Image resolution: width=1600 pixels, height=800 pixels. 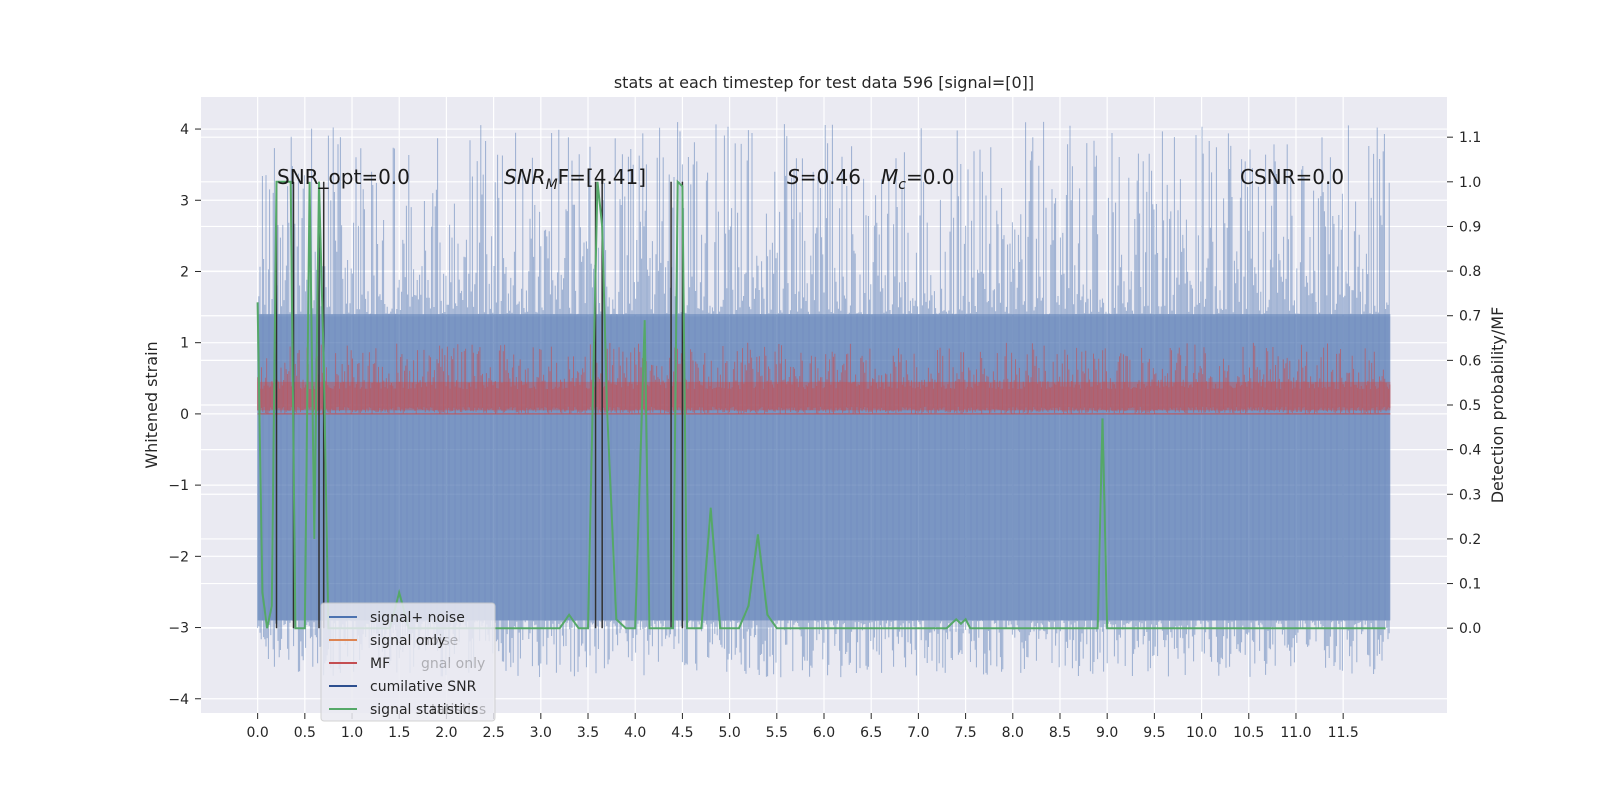 I want to click on legend-ghost-text: gnal only, so click(x=453, y=664).